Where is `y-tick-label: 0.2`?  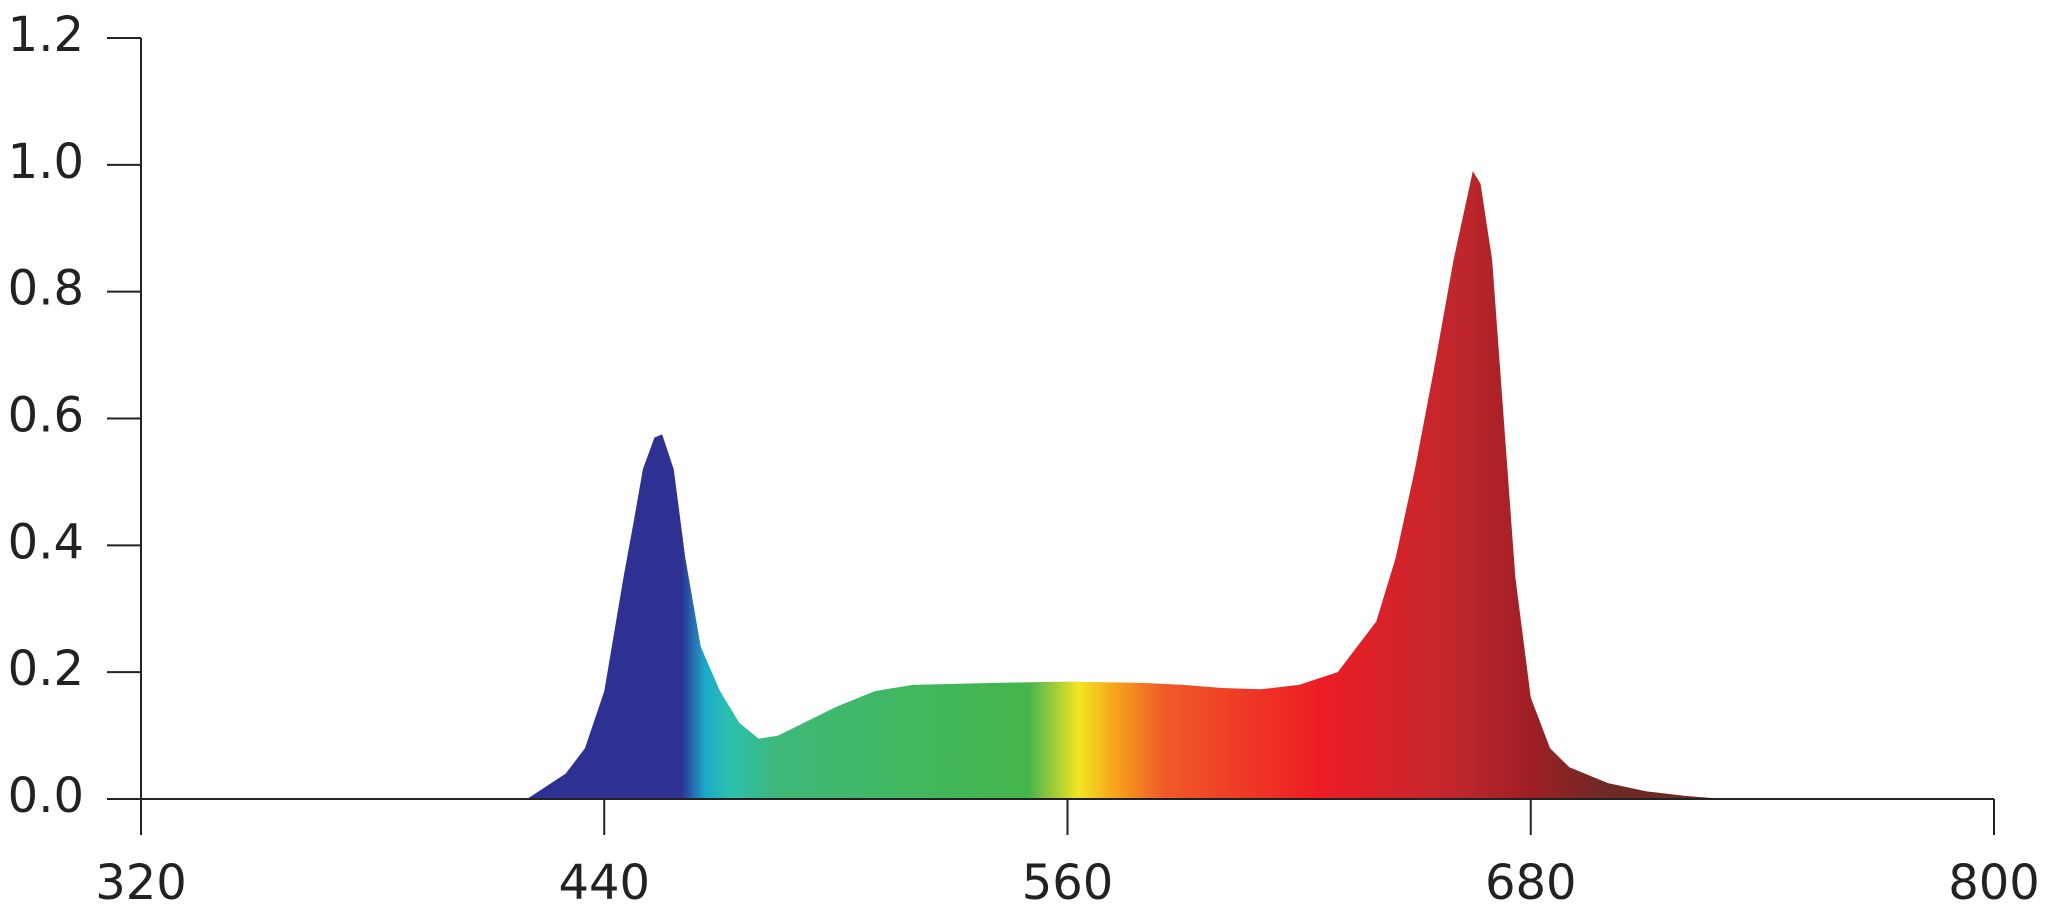 y-tick-label: 0.2 is located at coordinates (46, 669).